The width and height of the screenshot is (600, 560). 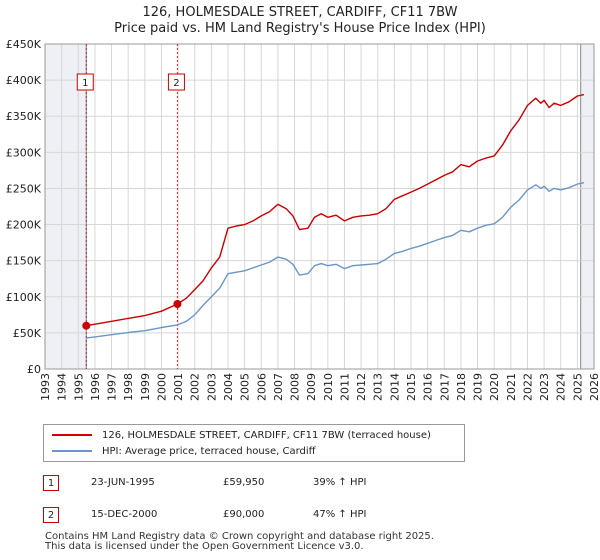 I want to click on x-tick-label: 2005, so click(x=245, y=387).